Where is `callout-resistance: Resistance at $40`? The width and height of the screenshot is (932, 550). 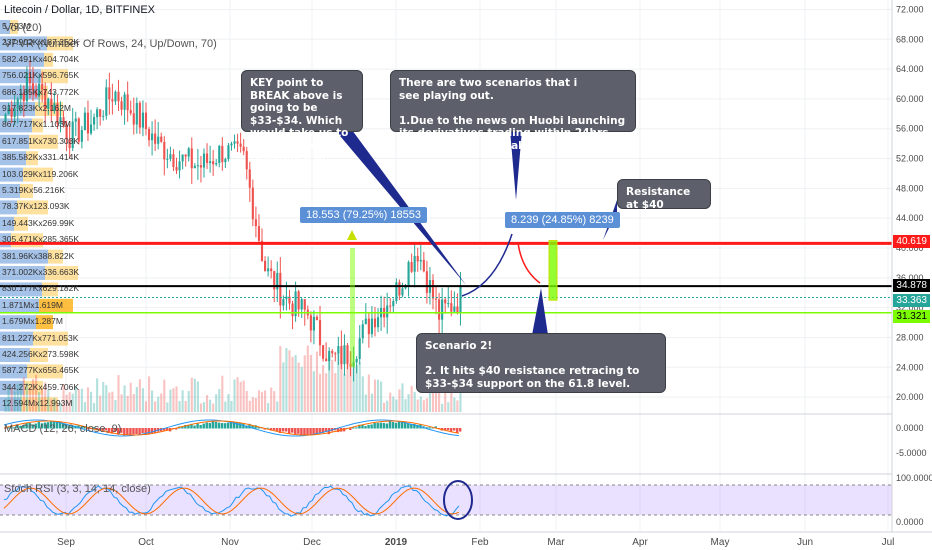
callout-resistance: Resistance at $40 is located at coordinates (664, 195).